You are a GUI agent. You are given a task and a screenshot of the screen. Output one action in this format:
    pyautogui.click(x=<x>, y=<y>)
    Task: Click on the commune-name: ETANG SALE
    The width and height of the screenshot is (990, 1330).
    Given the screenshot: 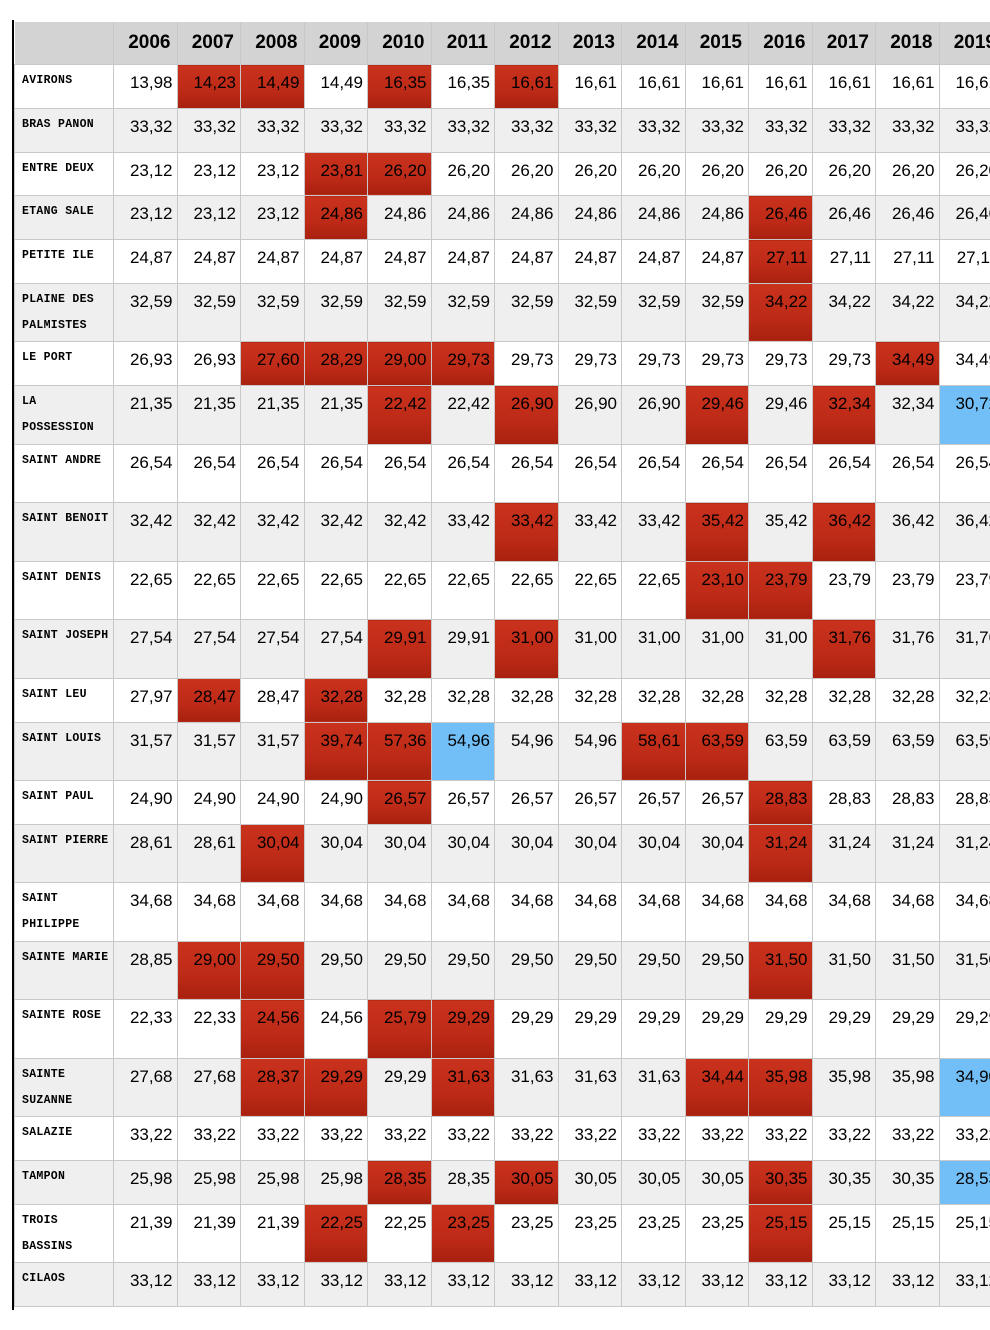 What is the action you would take?
    pyautogui.click(x=64, y=218)
    